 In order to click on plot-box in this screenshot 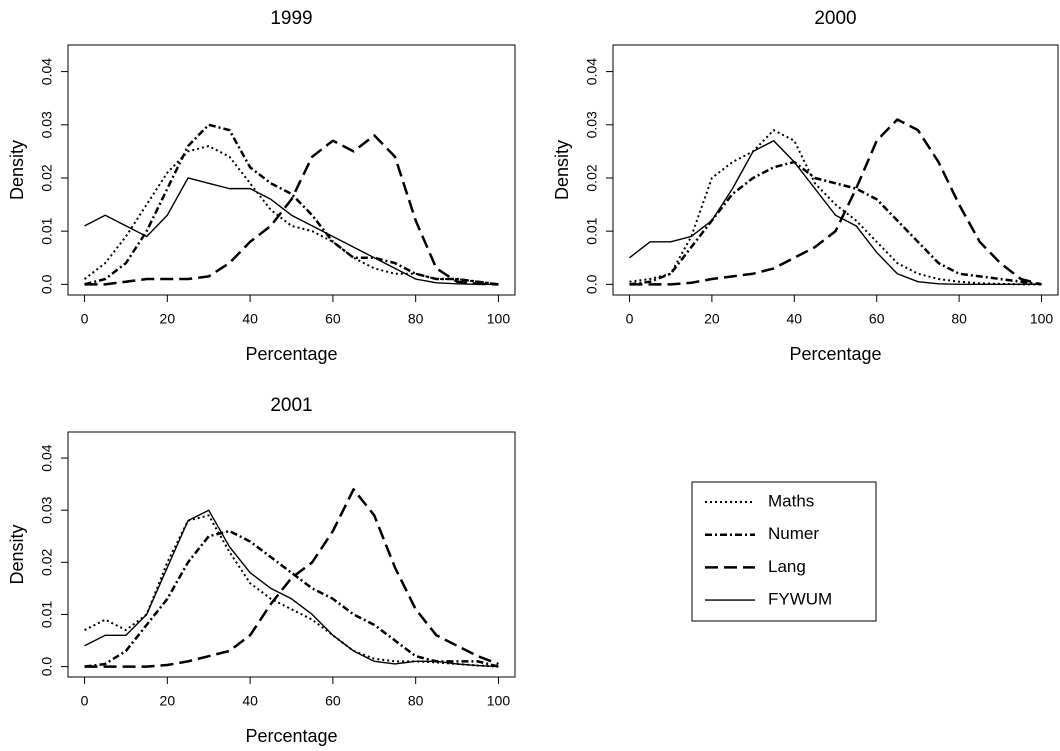, I will do `click(291, 170)`.